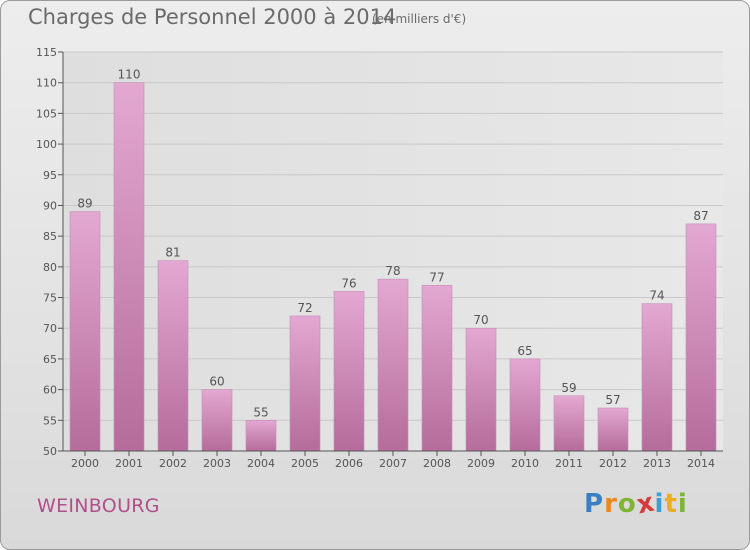 The height and width of the screenshot is (550, 750). Describe the element at coordinates (129, 267) in the screenshot. I see `bar-2001` at that location.